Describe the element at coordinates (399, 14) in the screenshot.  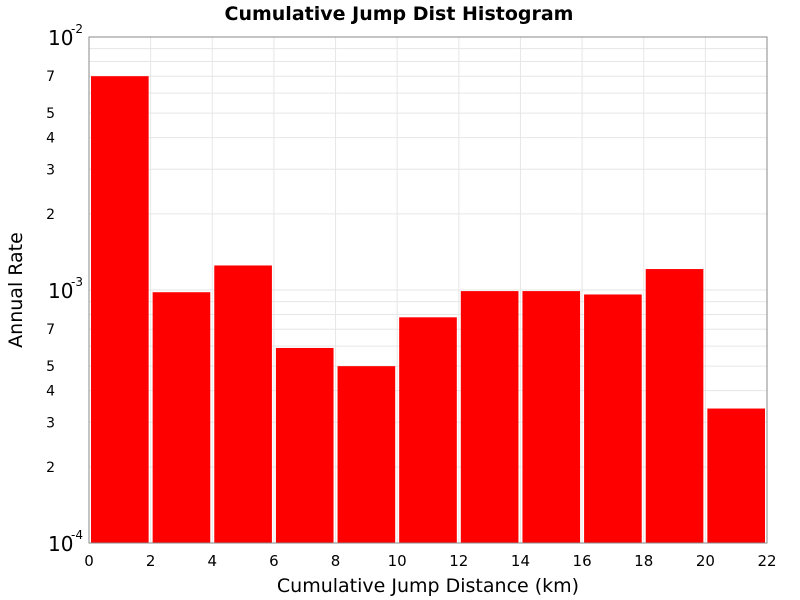
I see `chart-title: Cumulative Jump Dist Histogram` at that location.